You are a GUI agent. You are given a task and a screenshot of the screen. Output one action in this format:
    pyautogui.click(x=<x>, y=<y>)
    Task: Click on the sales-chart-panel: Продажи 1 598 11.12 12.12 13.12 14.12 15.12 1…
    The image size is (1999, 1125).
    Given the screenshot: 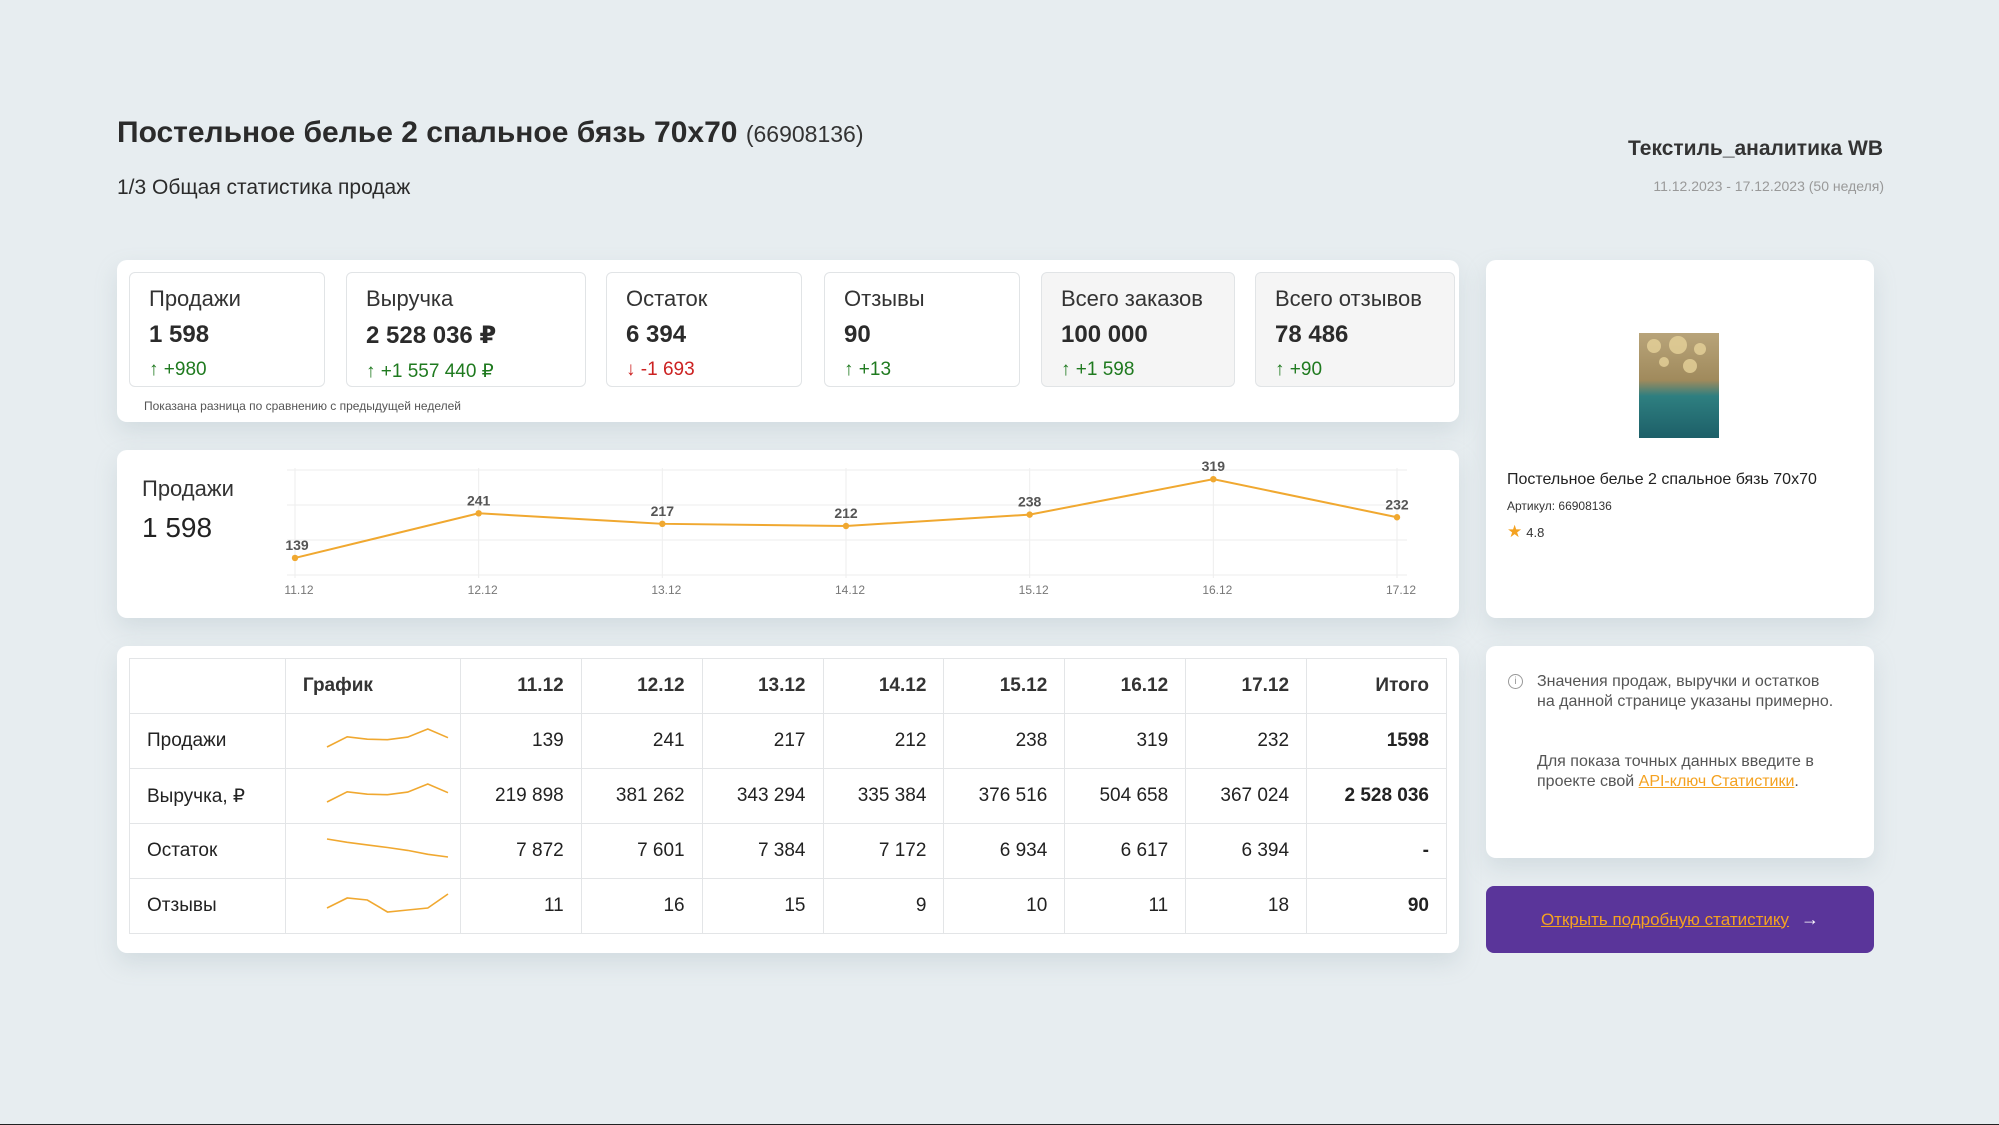 What is the action you would take?
    pyautogui.click(x=788, y=534)
    